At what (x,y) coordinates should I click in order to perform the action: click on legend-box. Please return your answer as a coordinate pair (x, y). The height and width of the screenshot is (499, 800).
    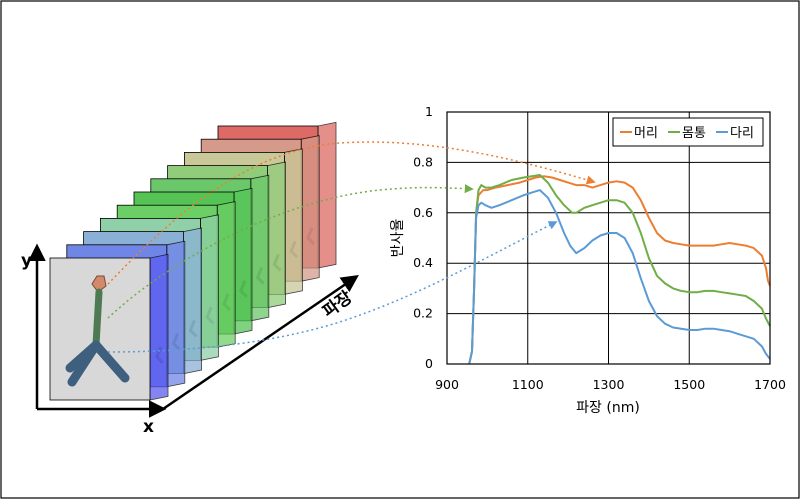
    Looking at the image, I should click on (688, 132).